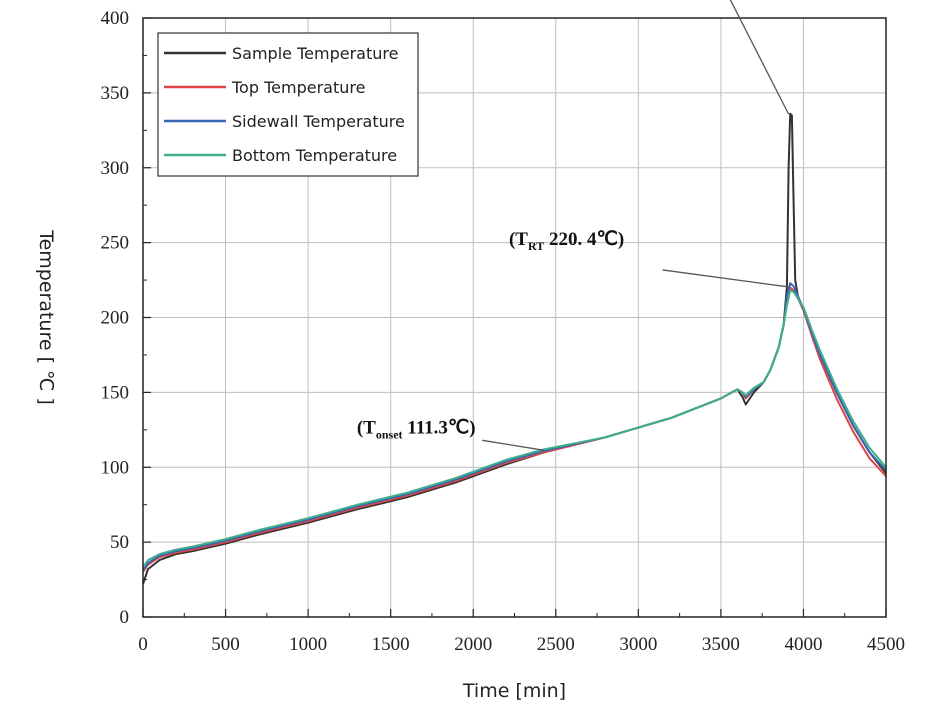  Describe the element at coordinates (298, 87) in the screenshot. I see `legend-label: Top Temperature` at that location.